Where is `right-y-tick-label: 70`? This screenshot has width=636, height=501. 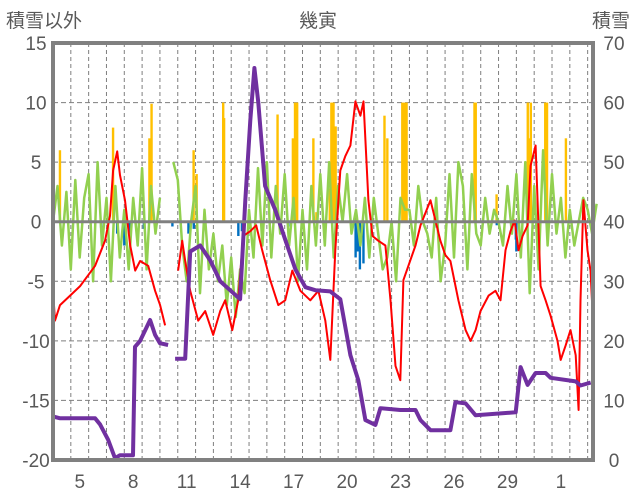
right-y-tick-label: 70 is located at coordinates (613, 44).